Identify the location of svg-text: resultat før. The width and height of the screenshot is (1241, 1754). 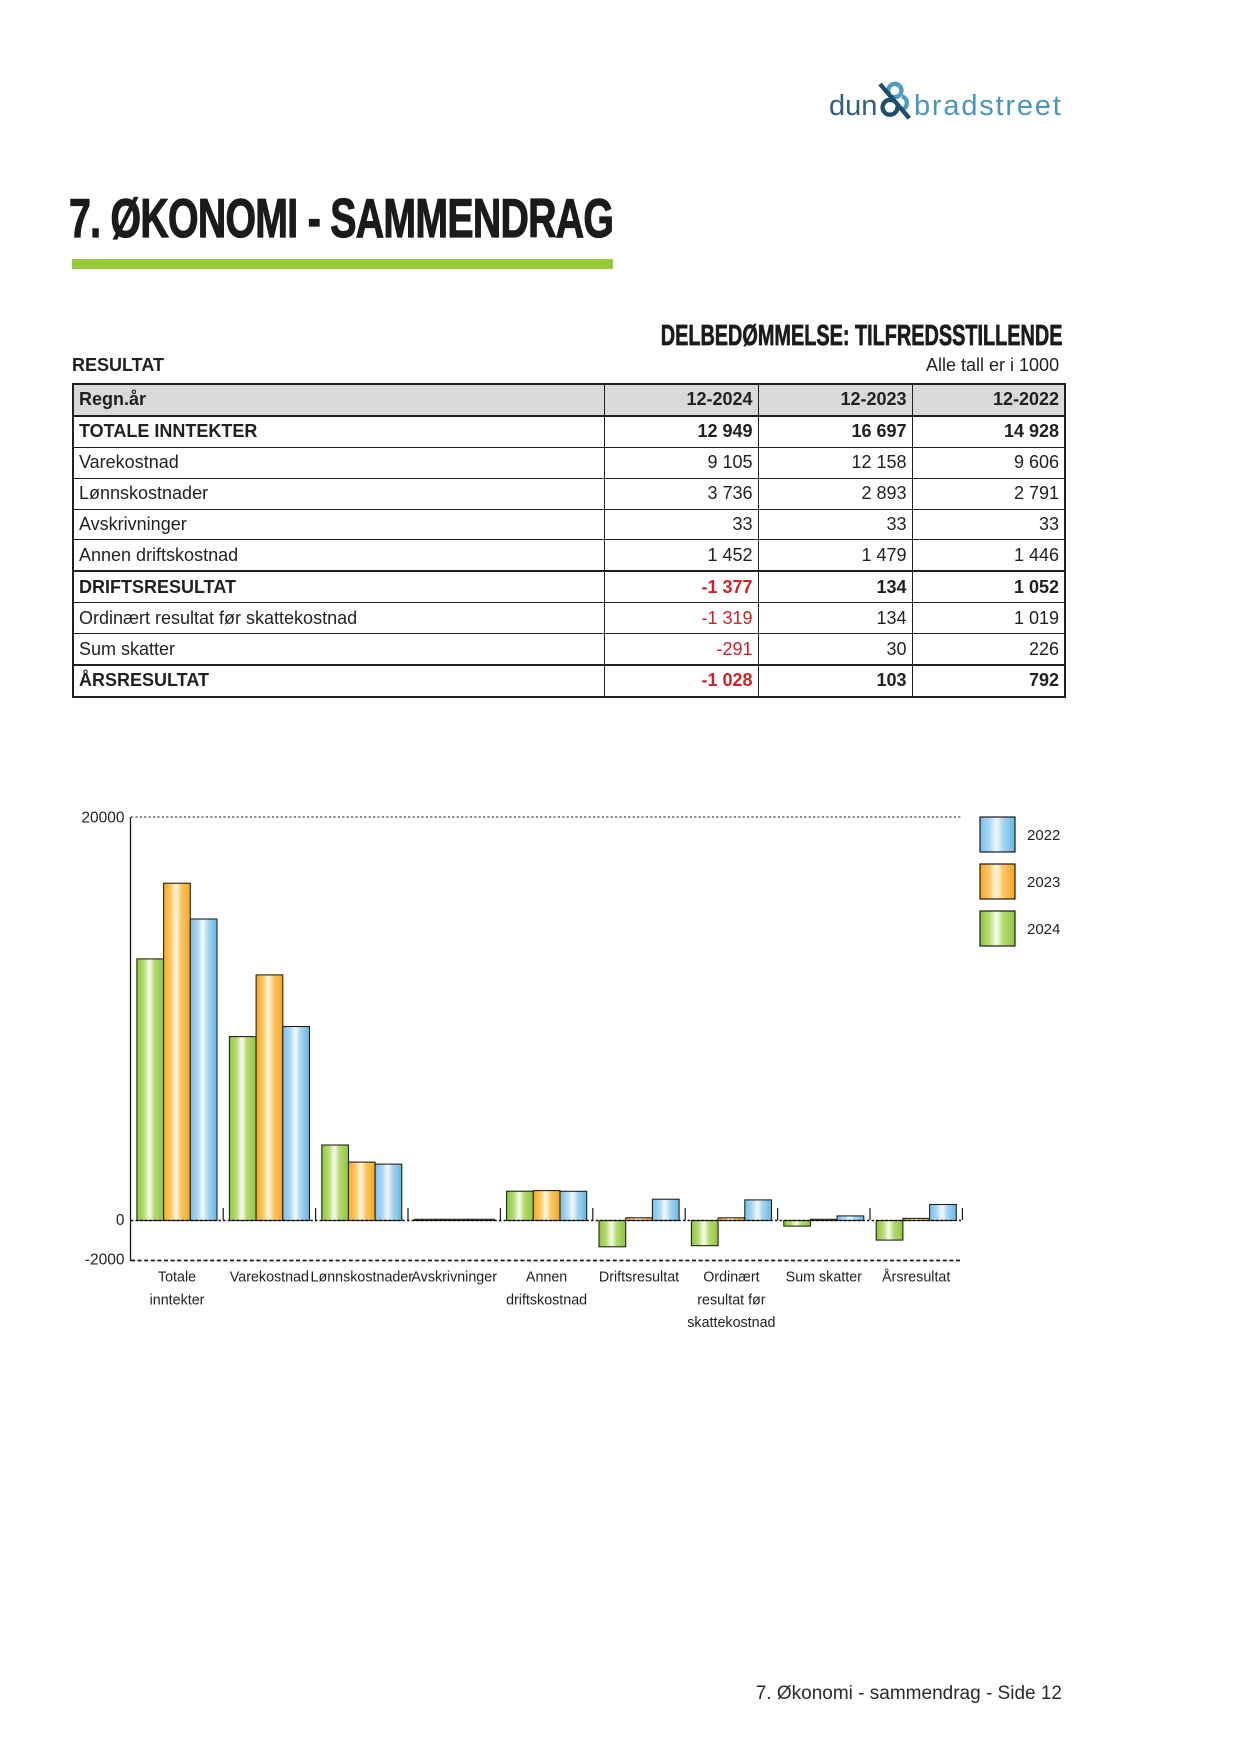
(731, 1300).